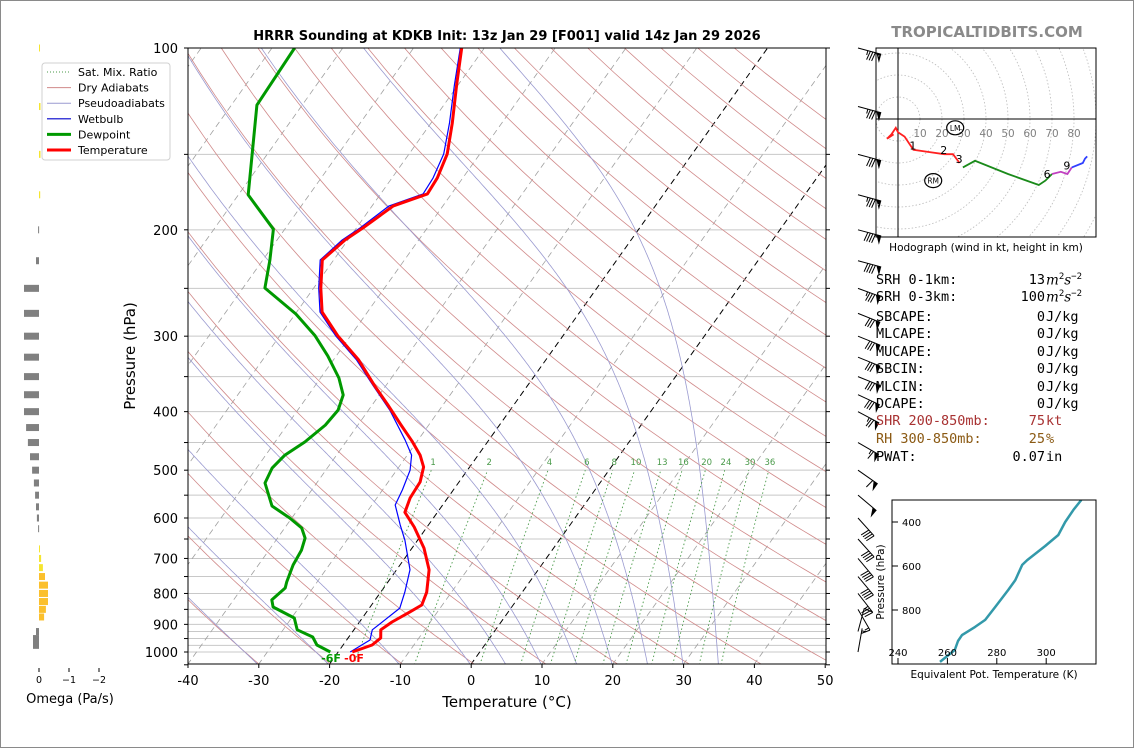 Image resolution: width=1134 pixels, height=748 pixels. Describe the element at coordinates (933, 181) in the screenshot. I see `storm-motion-label: RM` at that location.